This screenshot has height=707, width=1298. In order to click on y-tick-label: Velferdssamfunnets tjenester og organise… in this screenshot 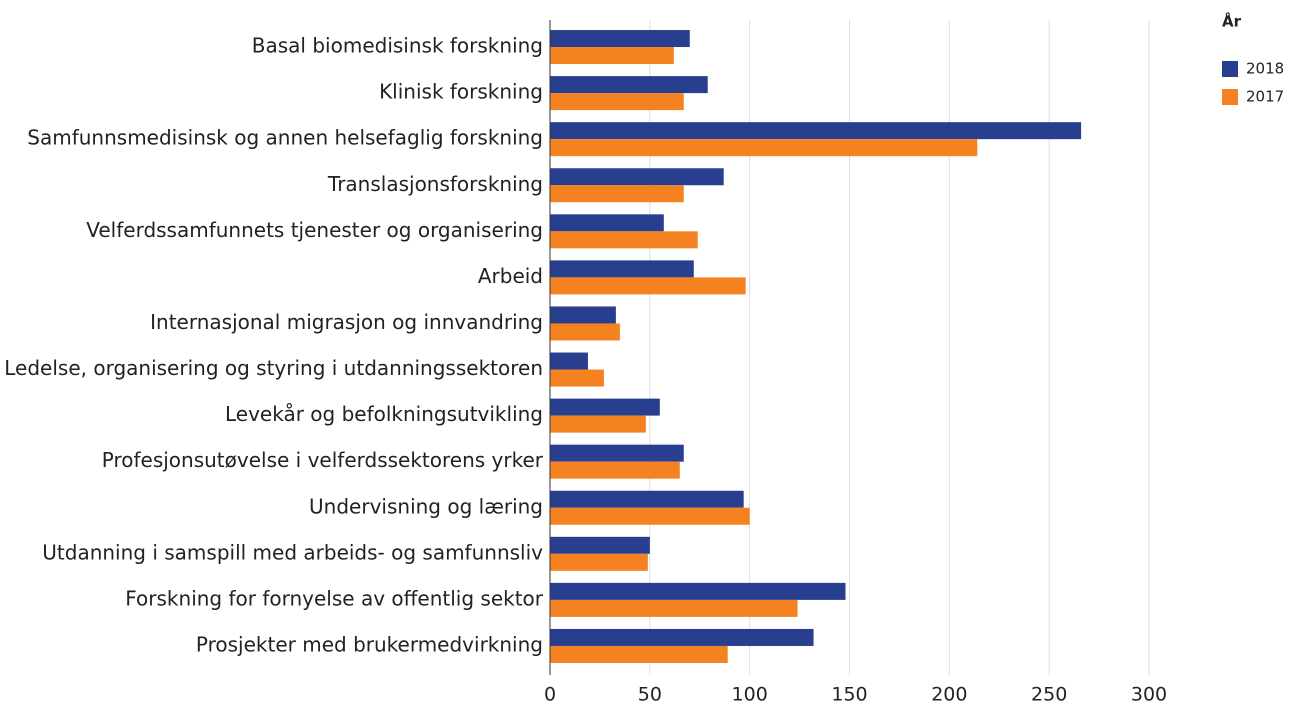, I will do `click(314, 230)`.